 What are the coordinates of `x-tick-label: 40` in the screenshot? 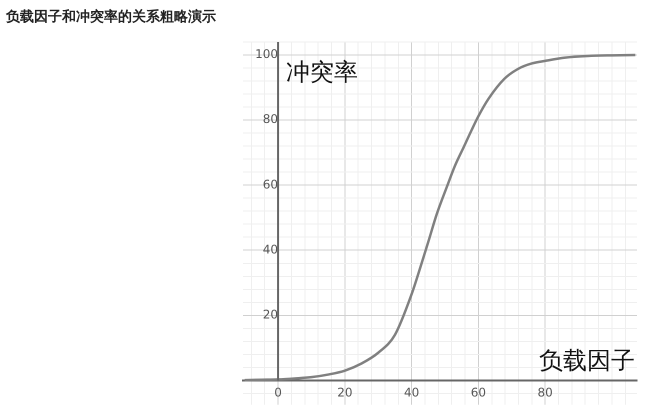 It's located at (412, 393).